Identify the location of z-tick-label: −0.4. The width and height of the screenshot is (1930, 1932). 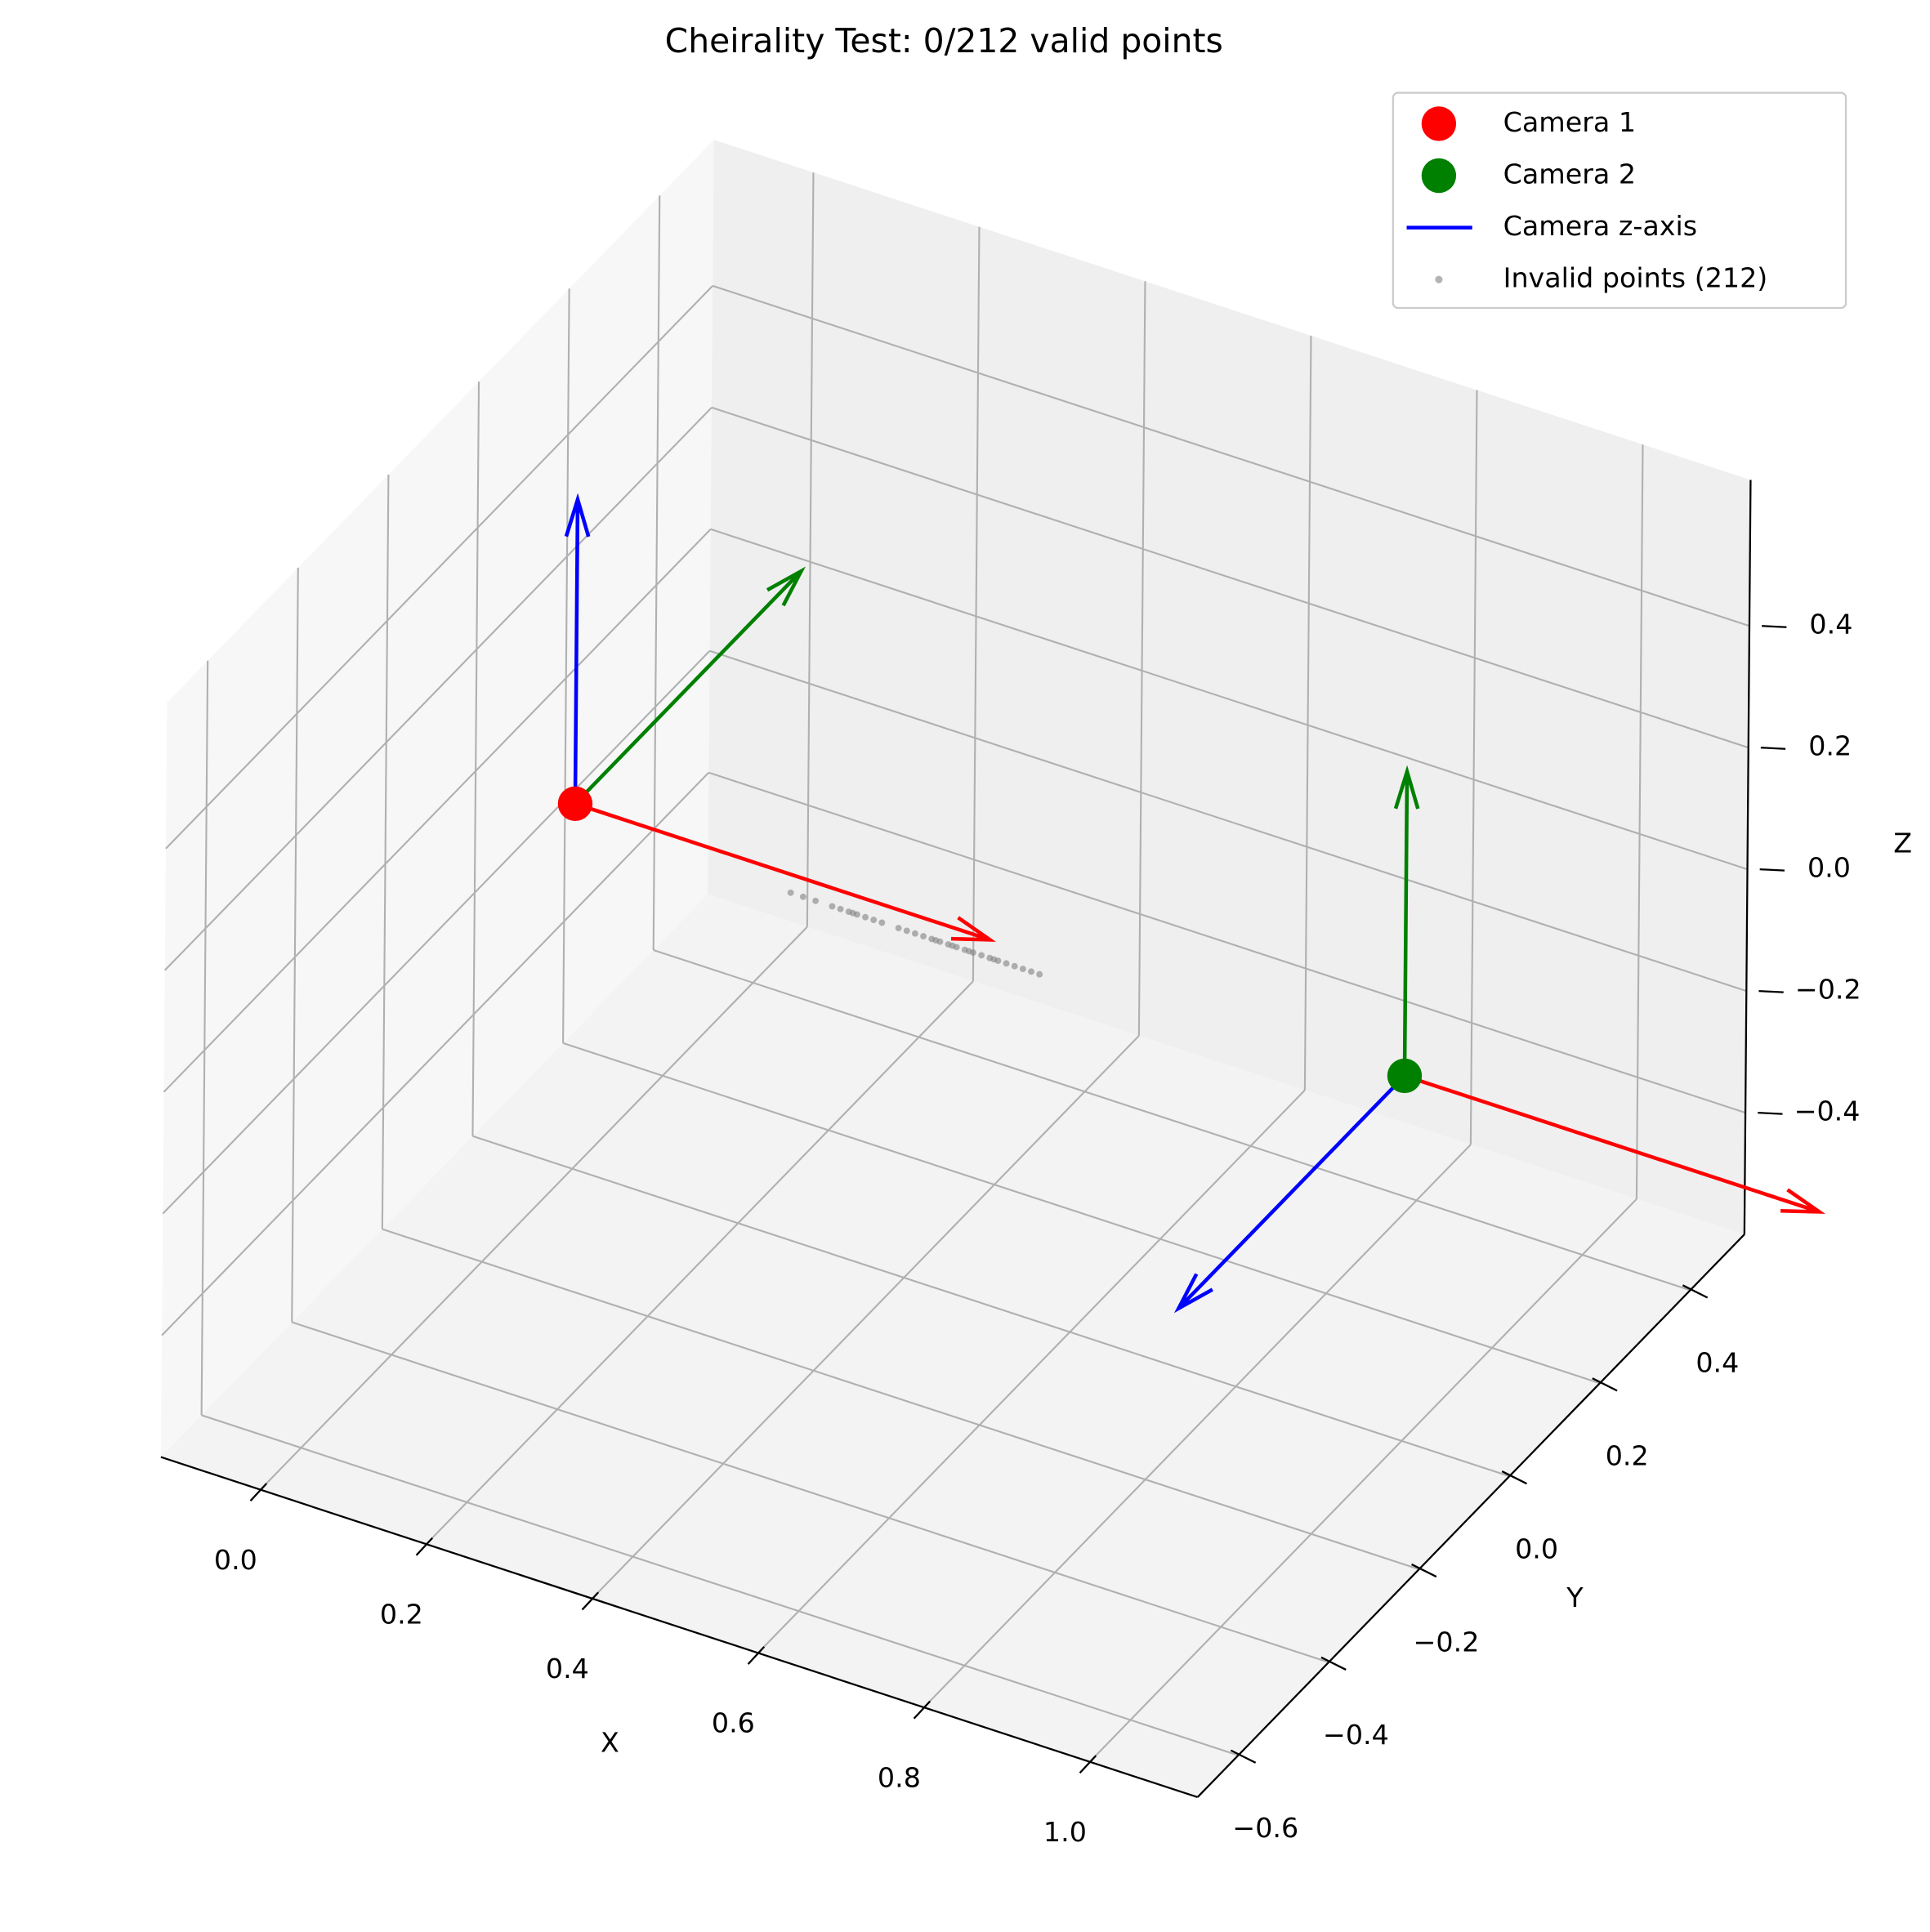
(1827, 1111).